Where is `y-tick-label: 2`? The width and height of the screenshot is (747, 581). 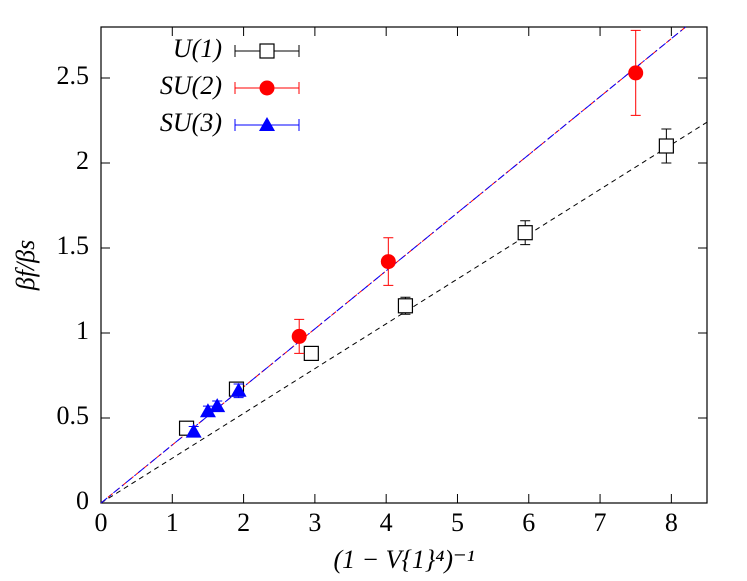
y-tick-label: 2 is located at coordinates (82, 160).